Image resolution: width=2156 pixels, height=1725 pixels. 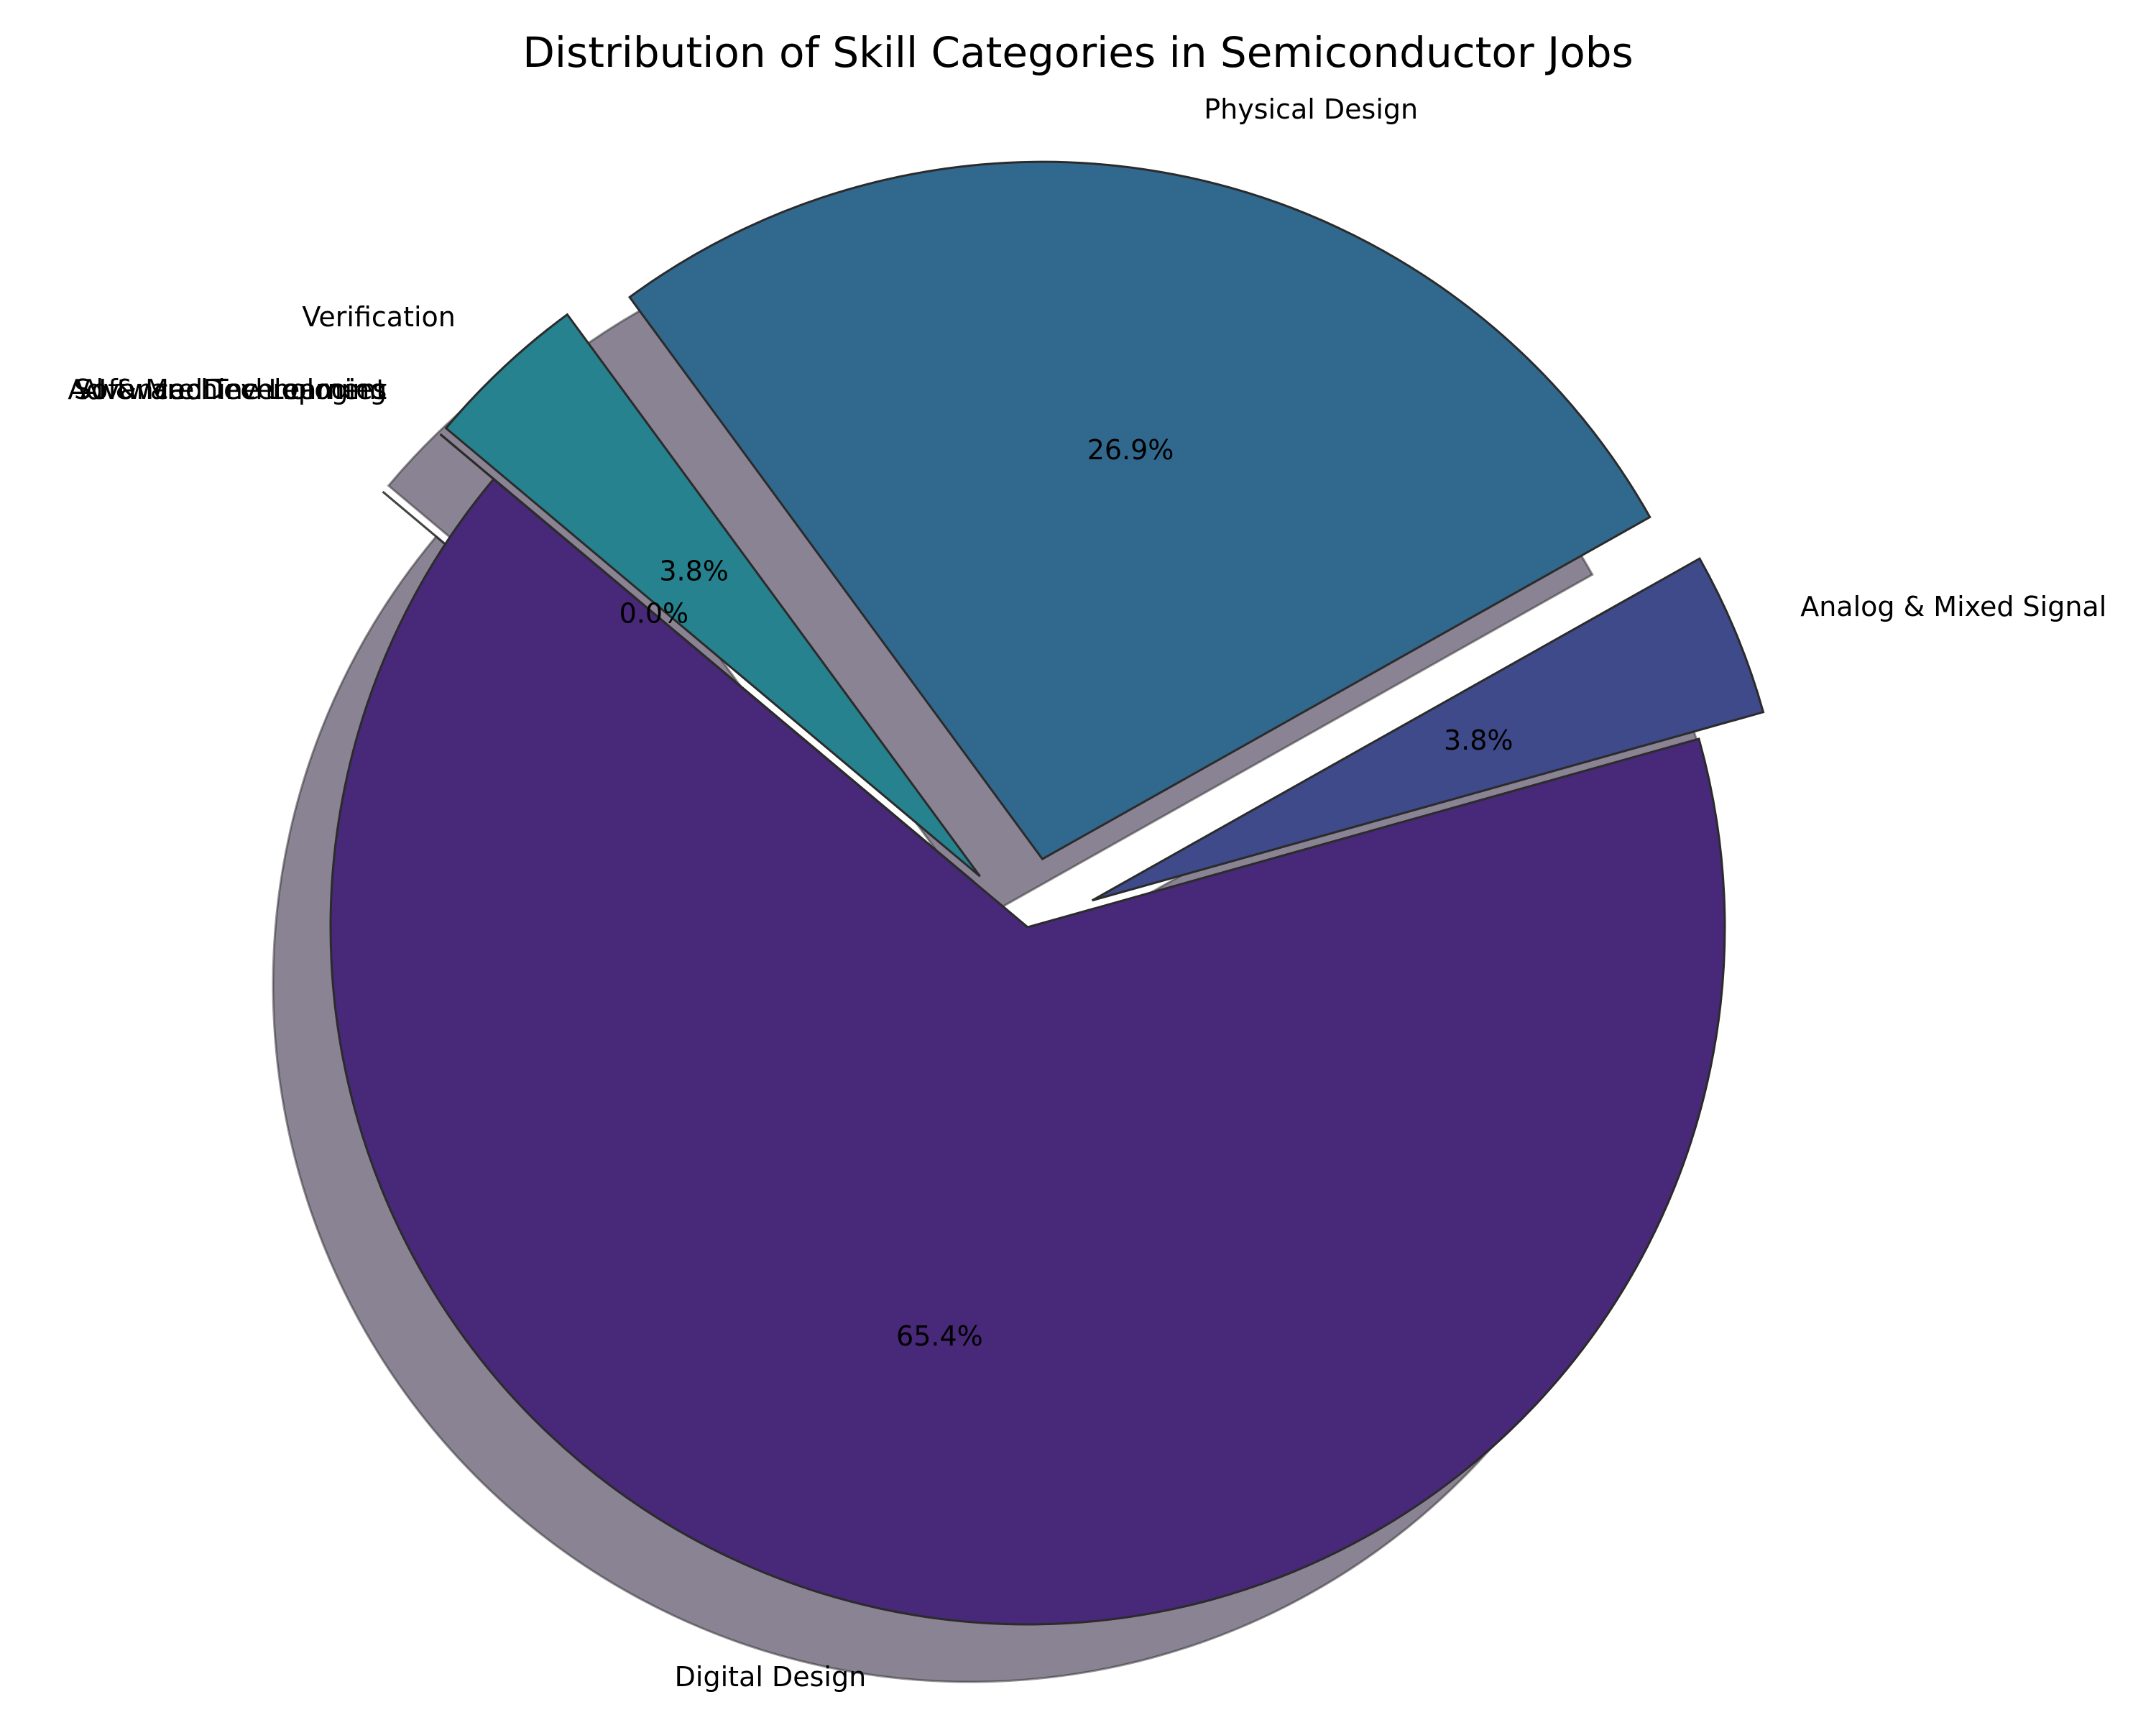 What do you see at coordinates (654, 614) in the screenshot?
I see `slice-percent-software-development: 0.0%` at bounding box center [654, 614].